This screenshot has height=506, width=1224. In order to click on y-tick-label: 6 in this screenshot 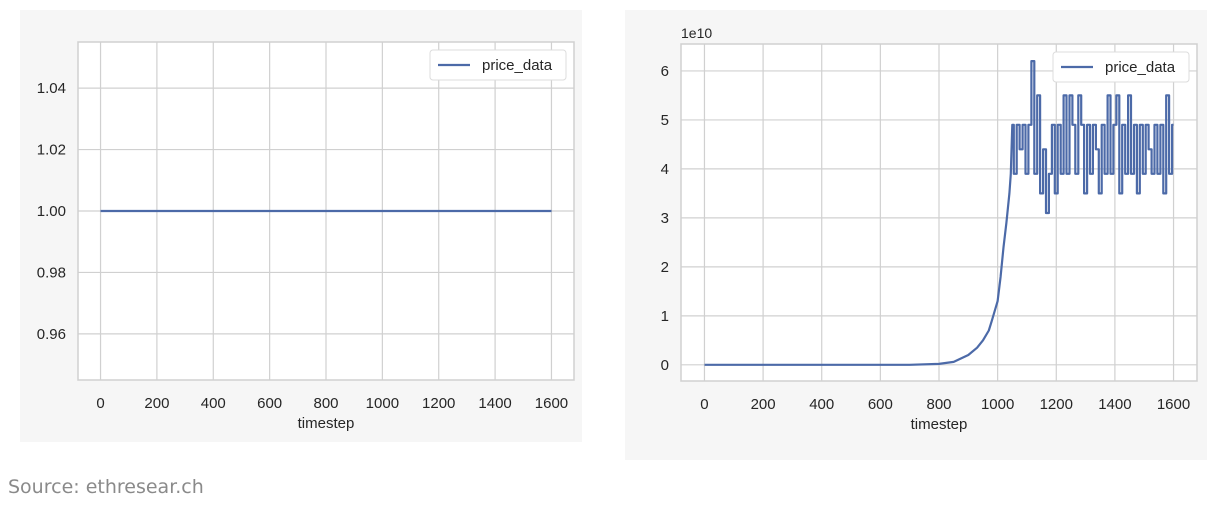, I will do `click(665, 71)`.